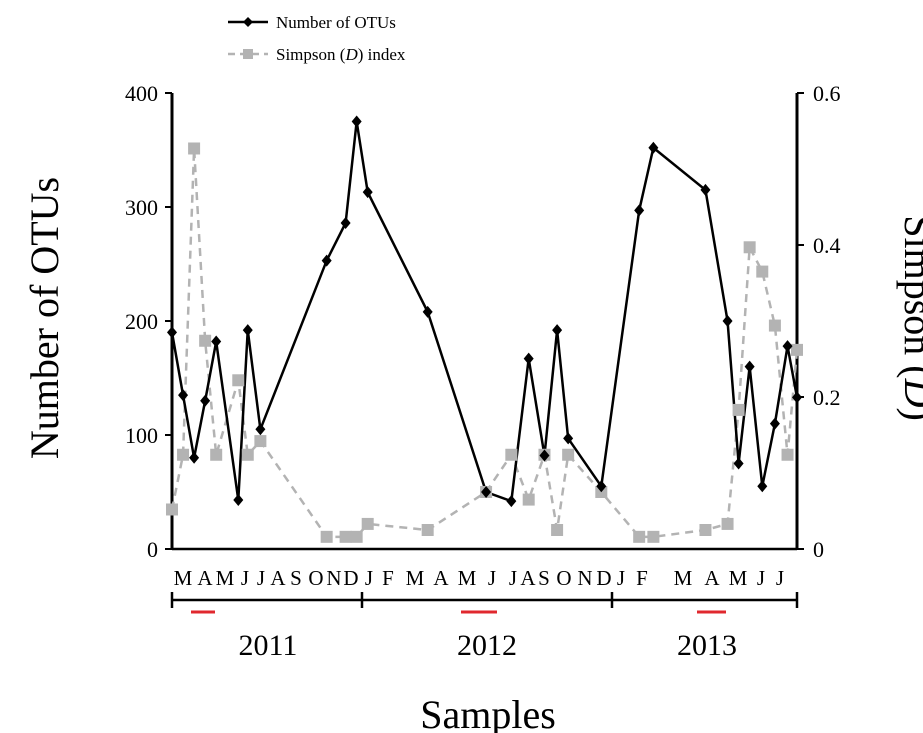 The image size is (923, 733). What do you see at coordinates (603, 578) in the screenshot?
I see `month-tick-label: D` at bounding box center [603, 578].